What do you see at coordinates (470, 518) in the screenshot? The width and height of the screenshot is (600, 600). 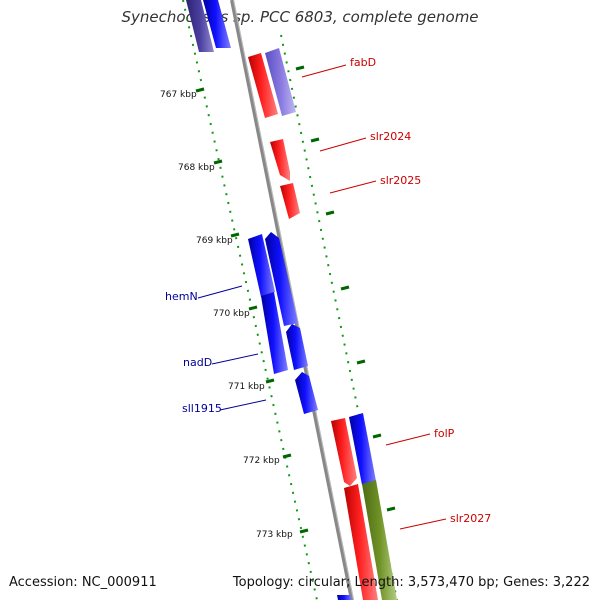 I see `gene-label-slr2027: slr2027` at bounding box center [470, 518].